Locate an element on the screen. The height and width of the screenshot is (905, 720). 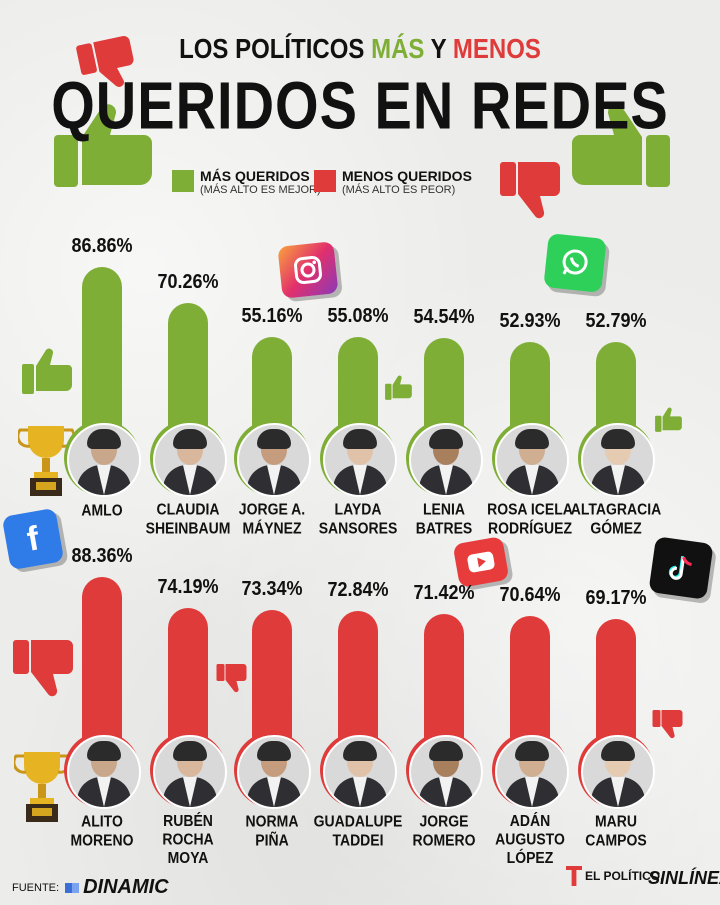
politician-name: GUADALUPE TADDEI is located at coordinates (358, 830).